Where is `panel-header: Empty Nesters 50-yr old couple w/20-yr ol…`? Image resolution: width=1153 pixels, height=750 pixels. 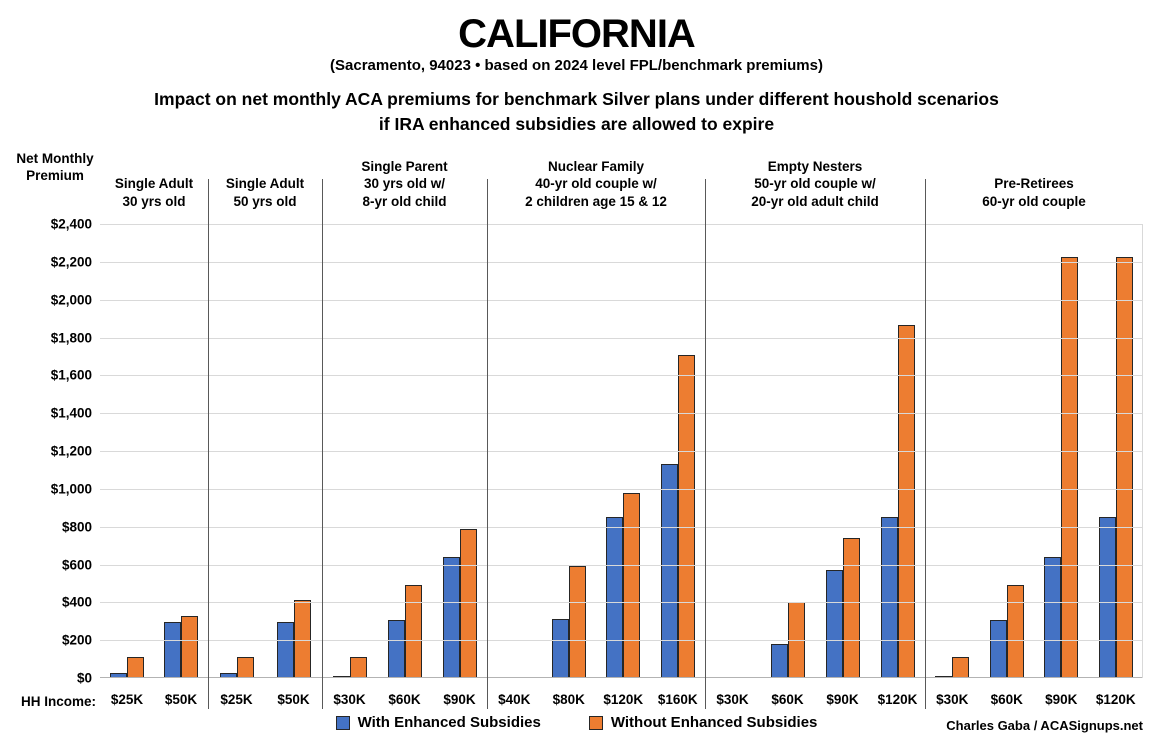
panel-header: Empty Nesters 50-yr old couple w/20-yr ol… is located at coordinates (815, 179).